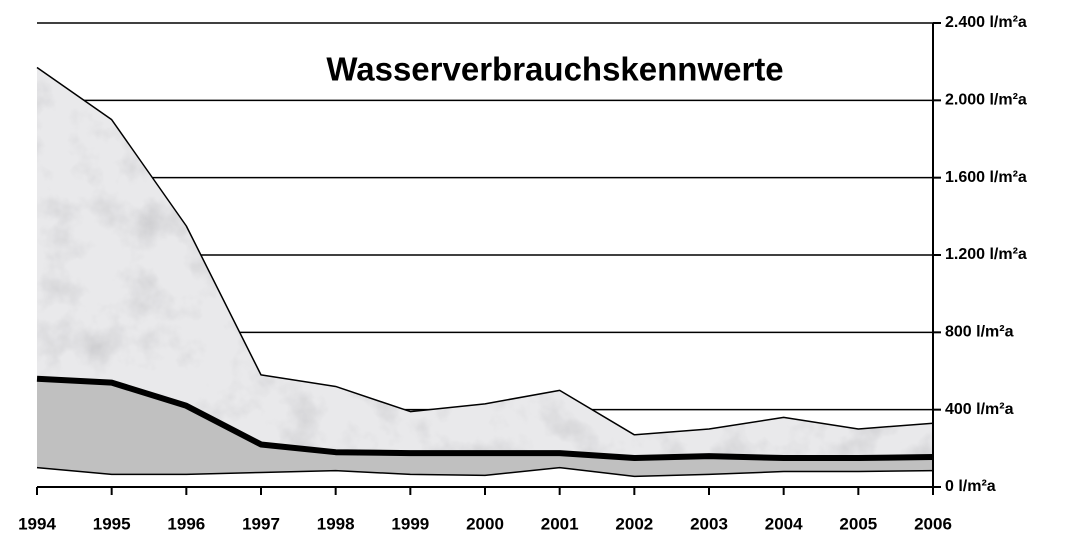 This screenshot has width=1084, height=539. What do you see at coordinates (336, 523) in the screenshot?
I see `x-tick-label: 1998` at bounding box center [336, 523].